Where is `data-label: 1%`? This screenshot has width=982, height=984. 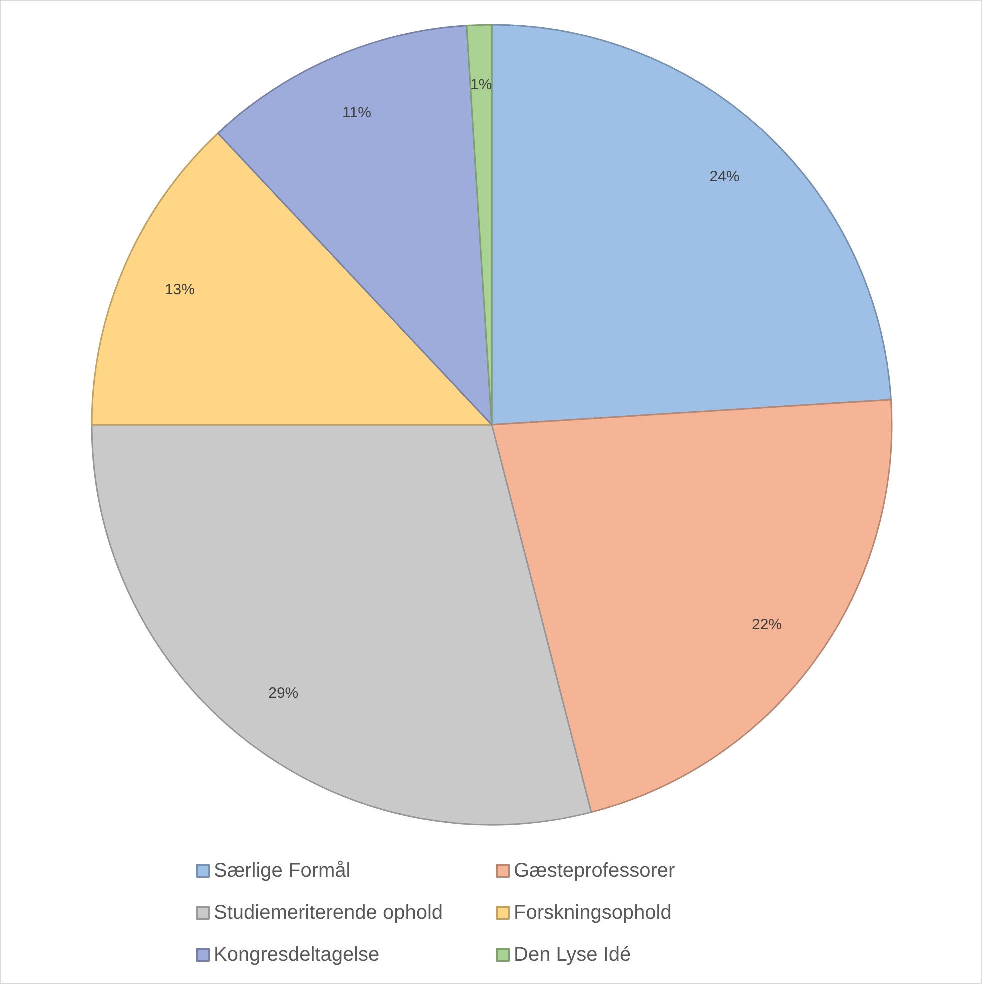 data-label: 1% is located at coordinates (481, 85).